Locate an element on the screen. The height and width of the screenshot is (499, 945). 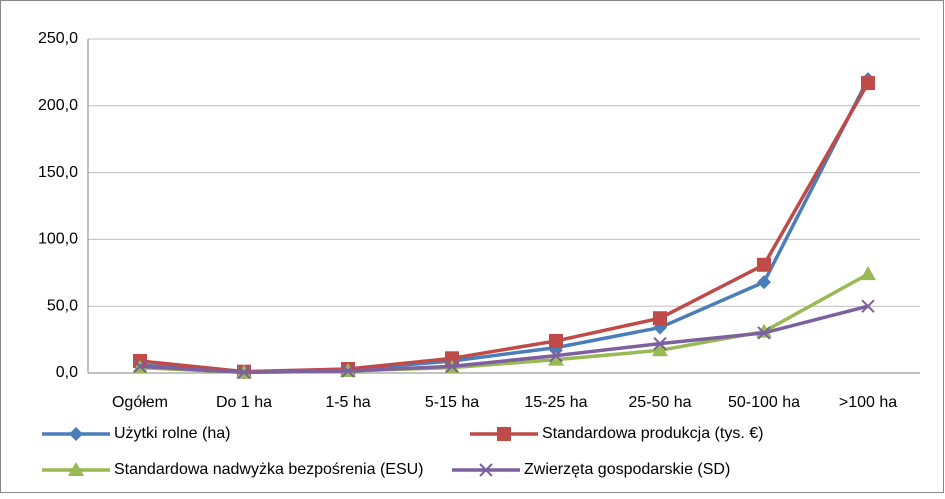
x-tick-label: Ogółem is located at coordinates (140, 402).